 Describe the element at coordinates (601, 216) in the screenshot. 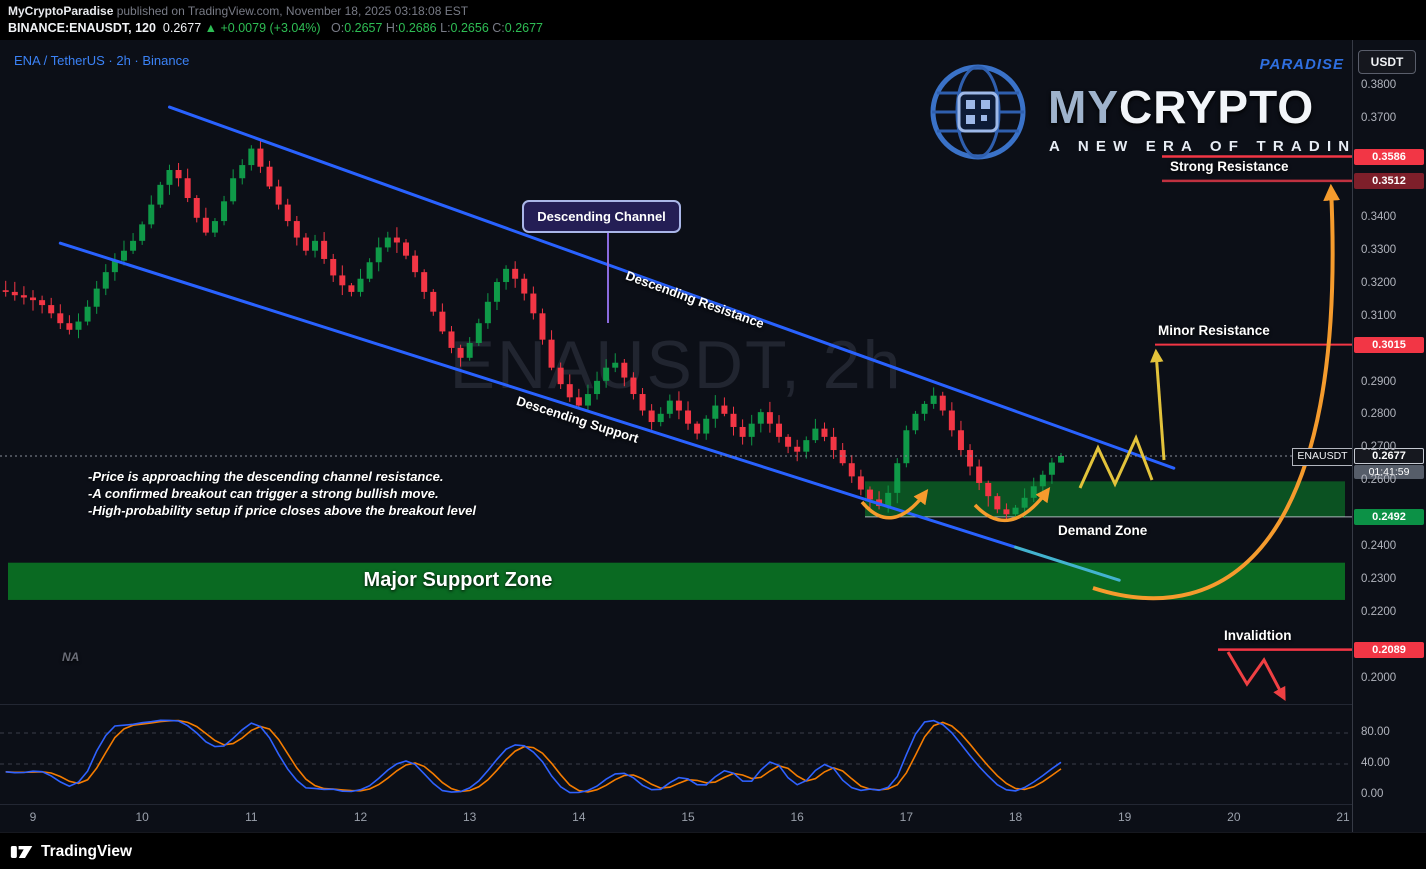

I see `descending-channel-callout: Descending Channel` at that location.